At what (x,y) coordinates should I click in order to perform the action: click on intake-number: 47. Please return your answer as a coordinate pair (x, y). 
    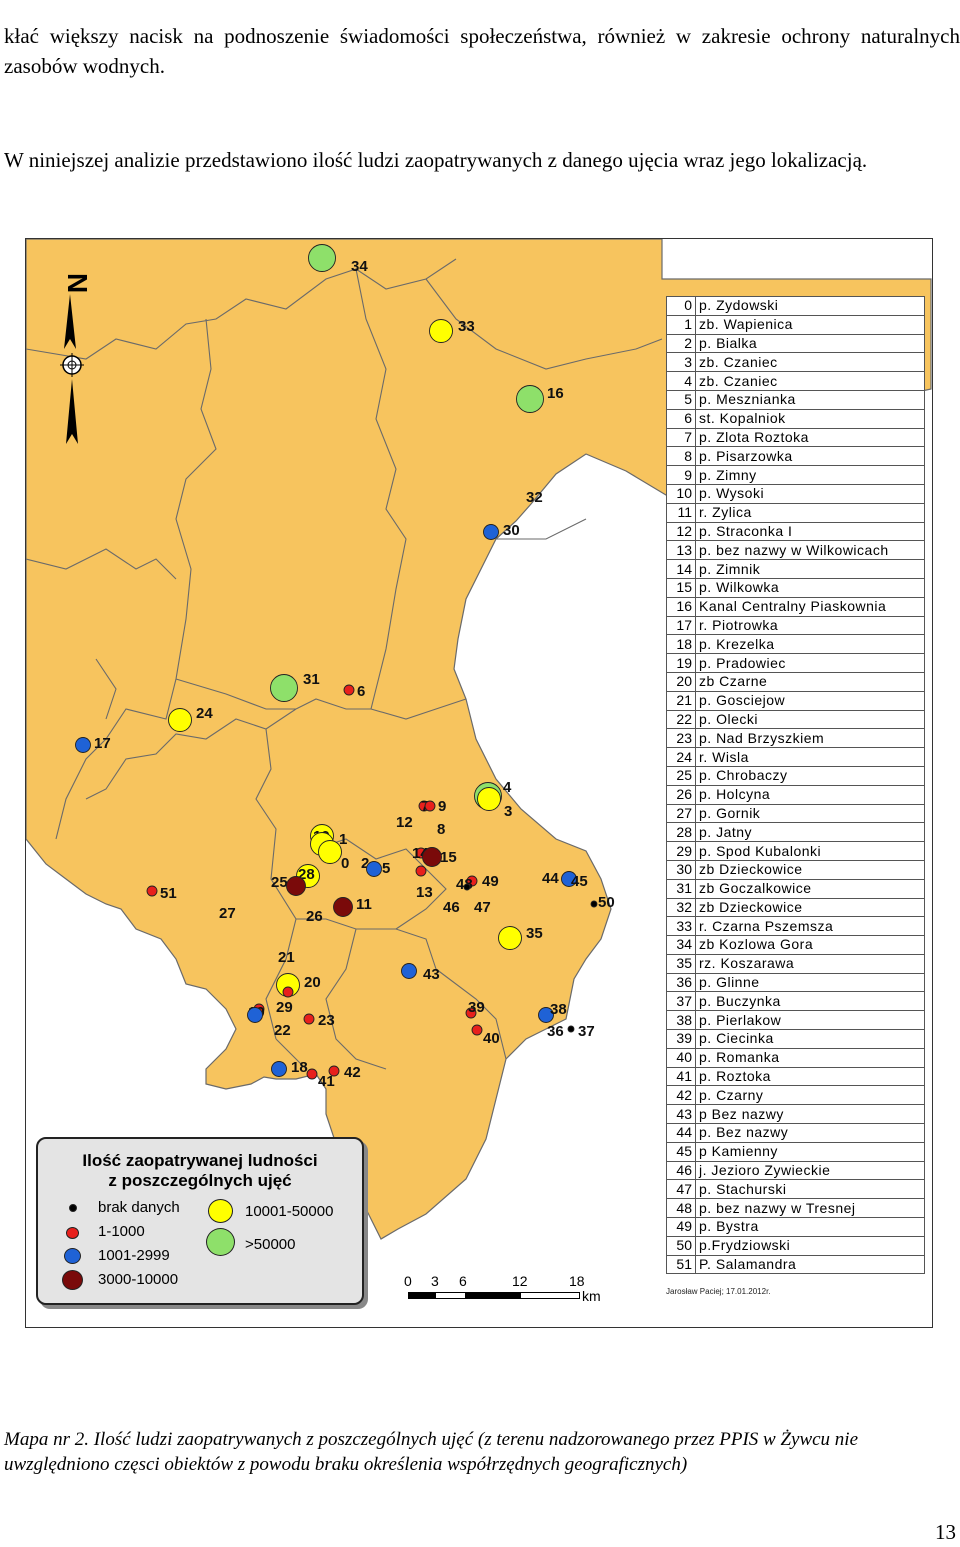
    Looking at the image, I should click on (681, 1189).